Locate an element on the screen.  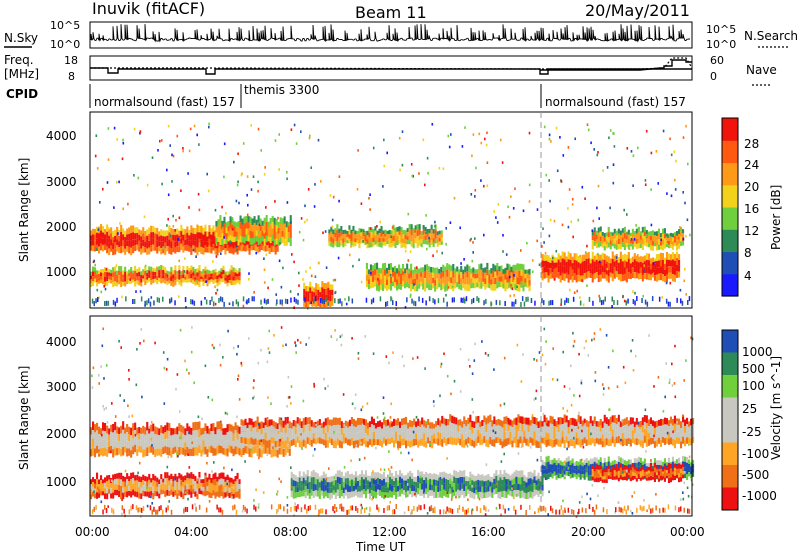
freq-trace is located at coordinates (391, 71).